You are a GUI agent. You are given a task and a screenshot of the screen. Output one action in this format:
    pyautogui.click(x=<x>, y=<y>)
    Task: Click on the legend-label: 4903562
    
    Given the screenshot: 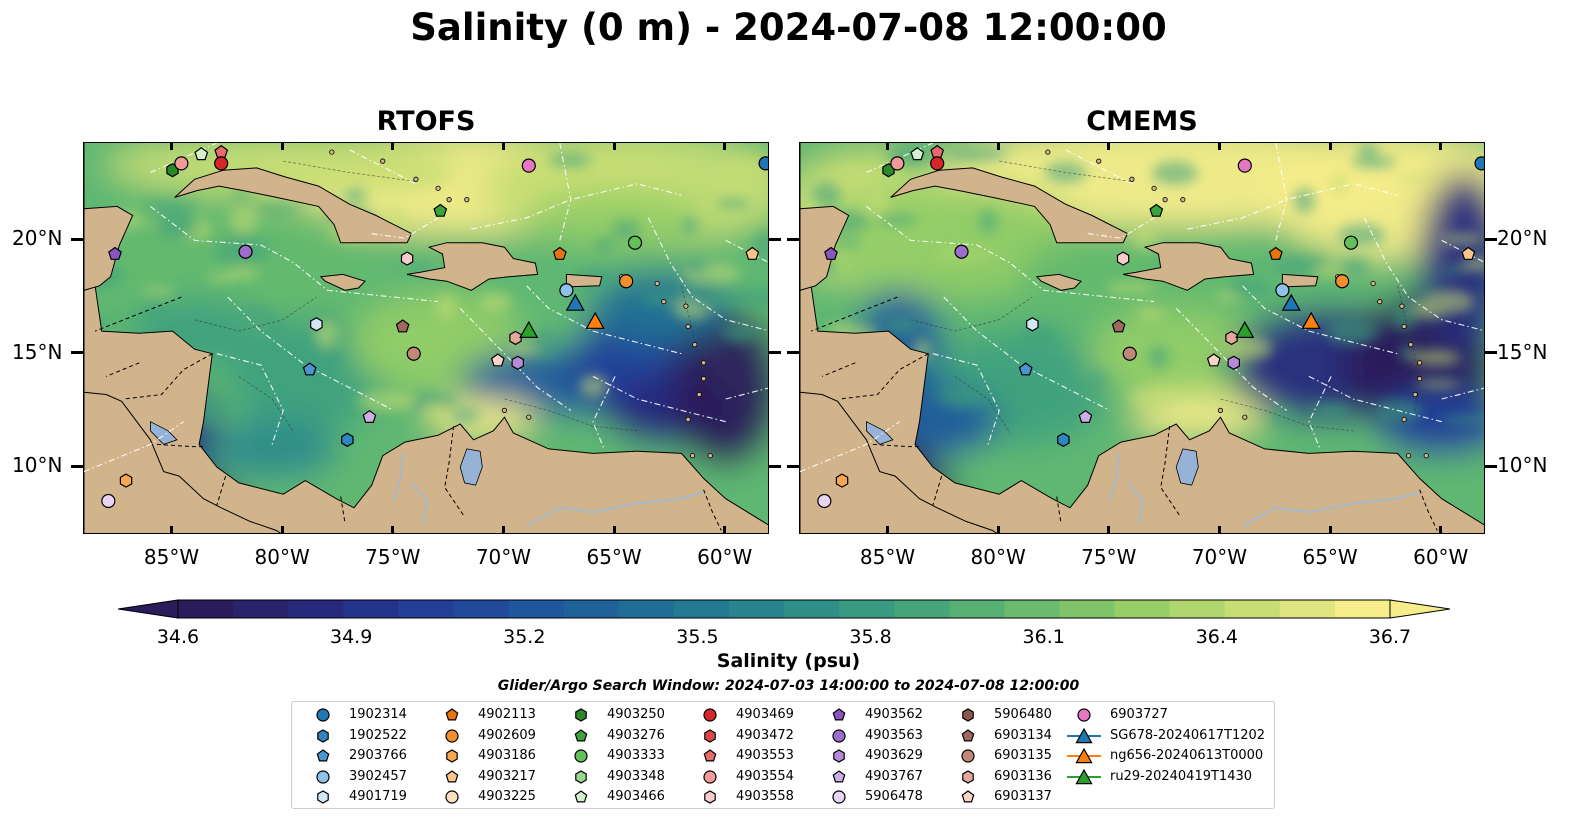 What is the action you would take?
    pyautogui.click(x=894, y=714)
    